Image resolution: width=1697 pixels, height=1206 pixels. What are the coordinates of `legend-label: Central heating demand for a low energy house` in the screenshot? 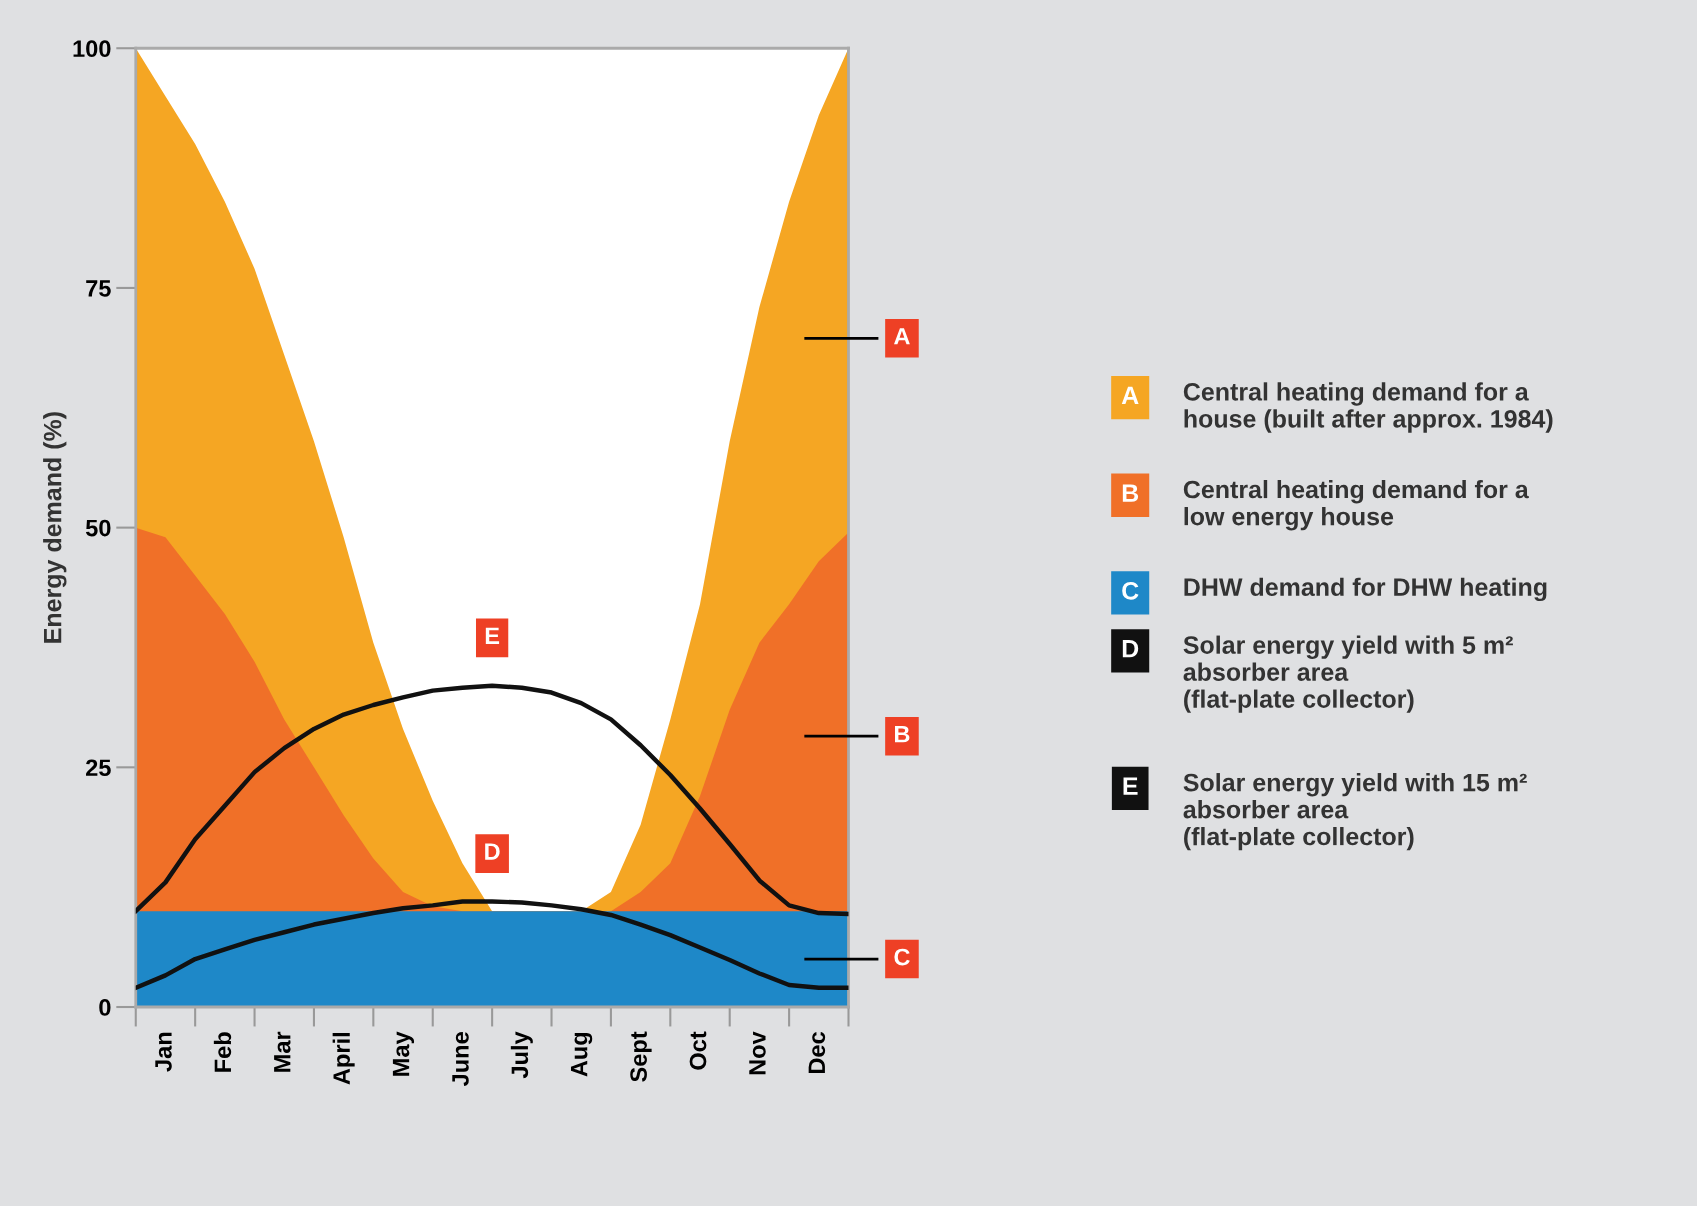 It's located at (1356, 505).